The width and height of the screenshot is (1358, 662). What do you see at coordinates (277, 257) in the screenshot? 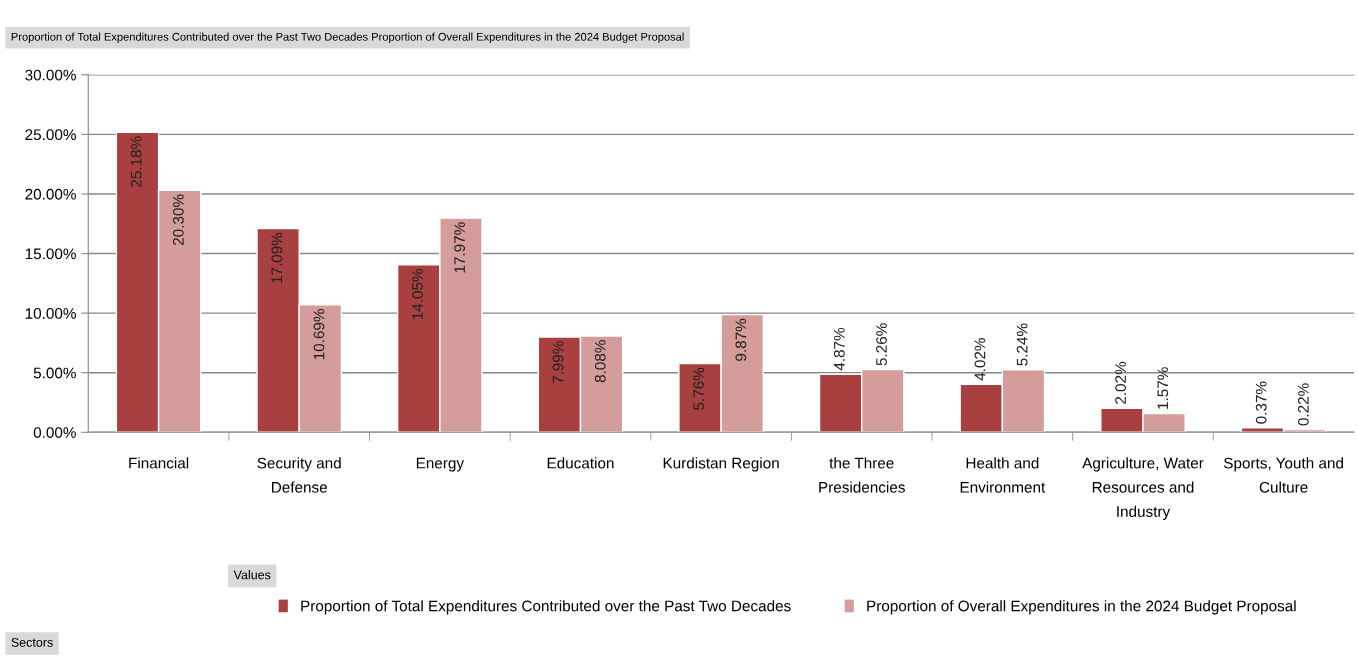
I see `data-label: 17.09%` at bounding box center [277, 257].